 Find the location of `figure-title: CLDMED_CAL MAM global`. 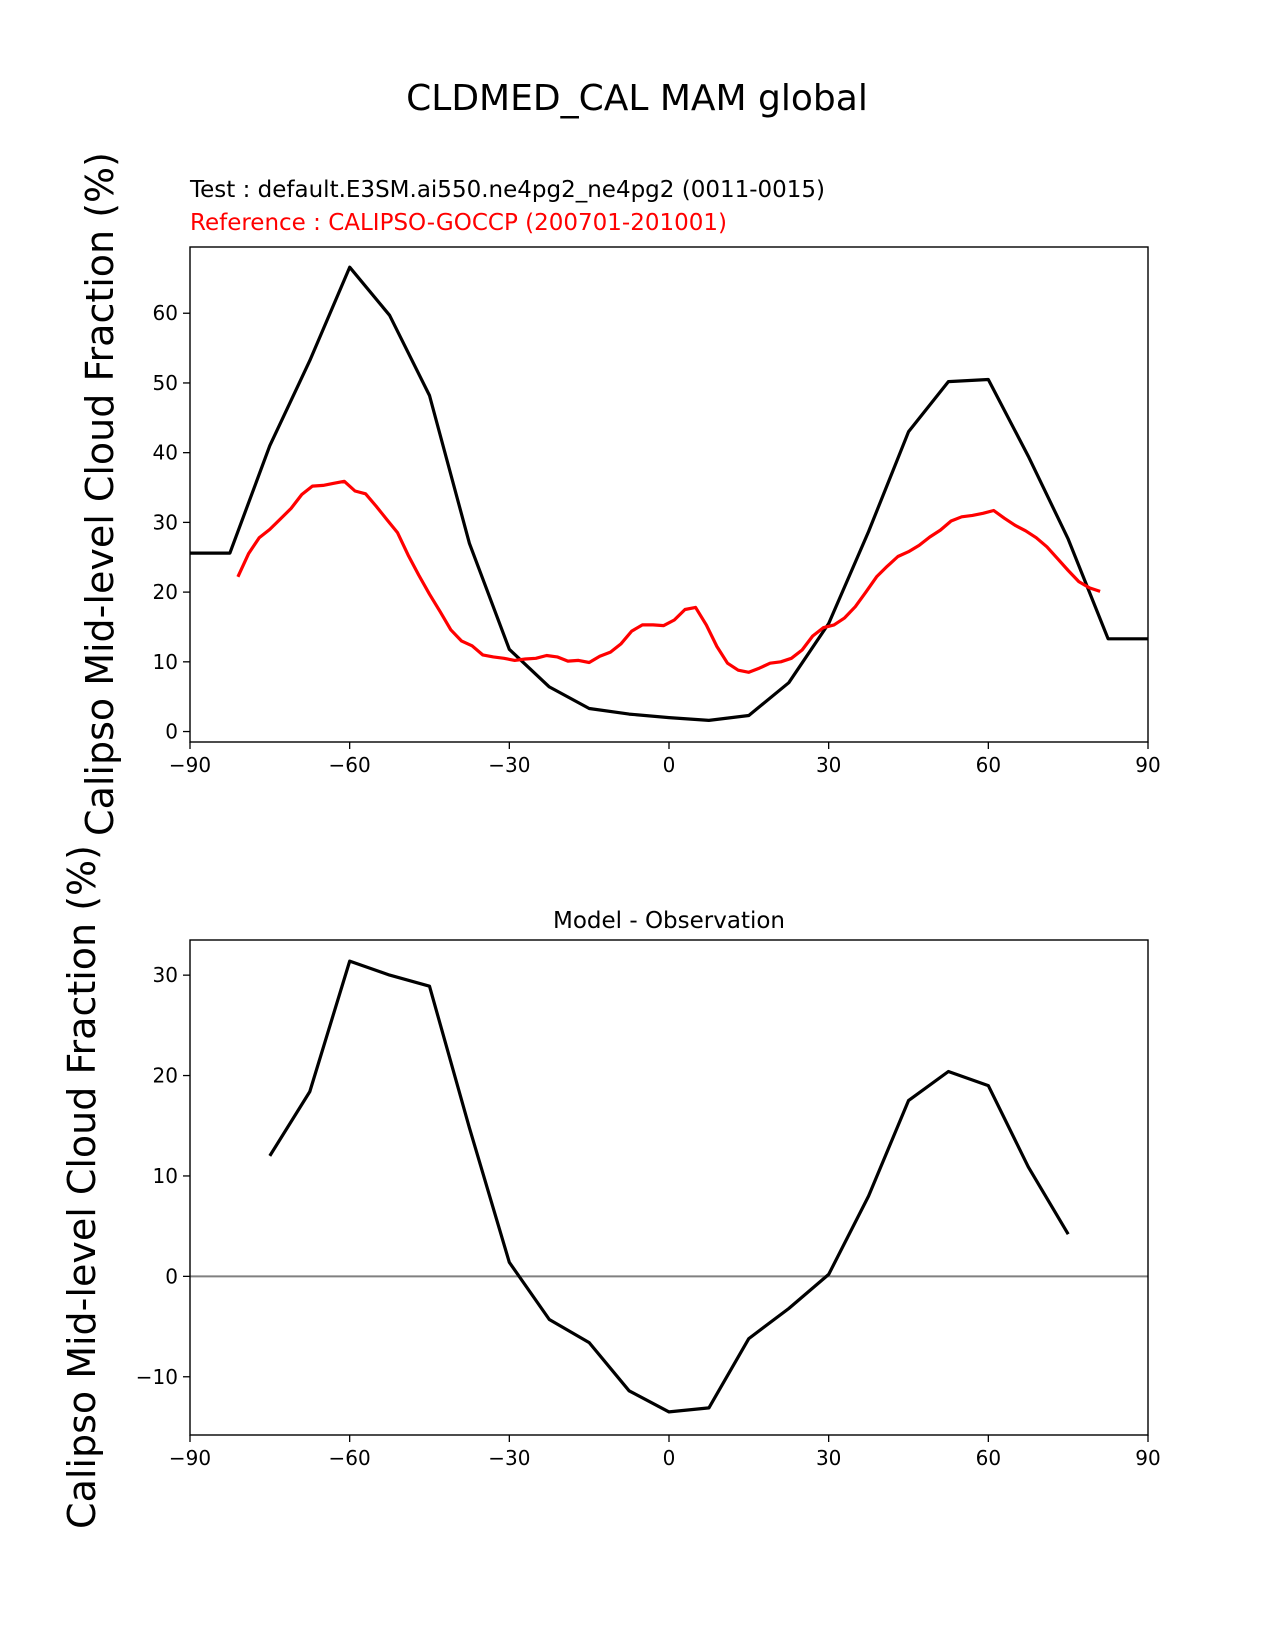

figure-title: CLDMED_CAL MAM global is located at coordinates (637, 98).